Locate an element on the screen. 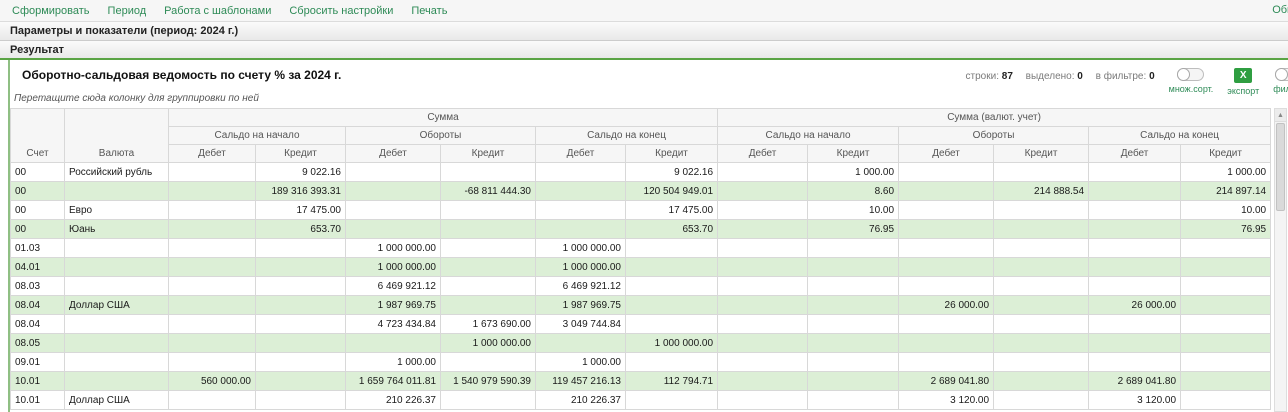 Image resolution: width=1288 pixels, height=412 pixels. amount-cell: 120 504 949.01 is located at coordinates (671, 191).